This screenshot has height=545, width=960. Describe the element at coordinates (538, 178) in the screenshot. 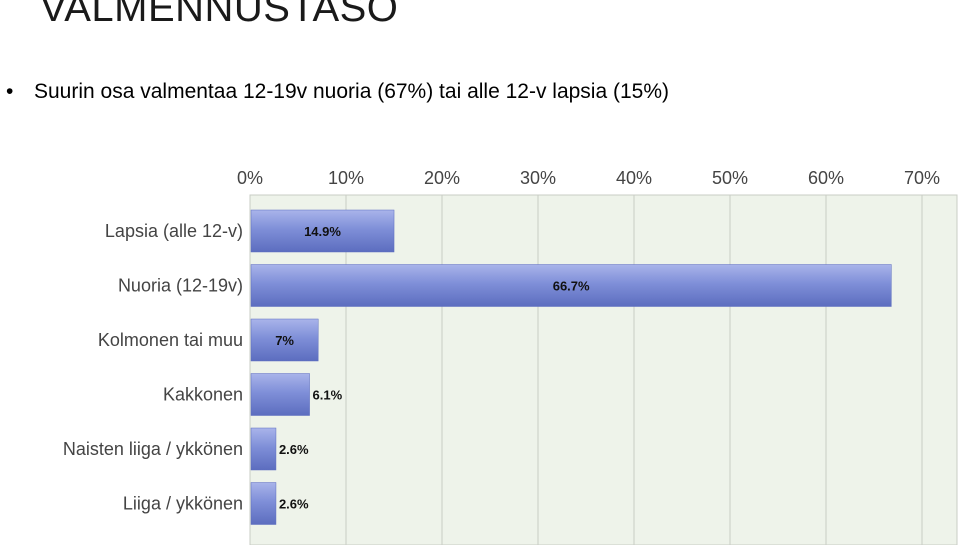

I see `x-tick-label: 30%` at that location.